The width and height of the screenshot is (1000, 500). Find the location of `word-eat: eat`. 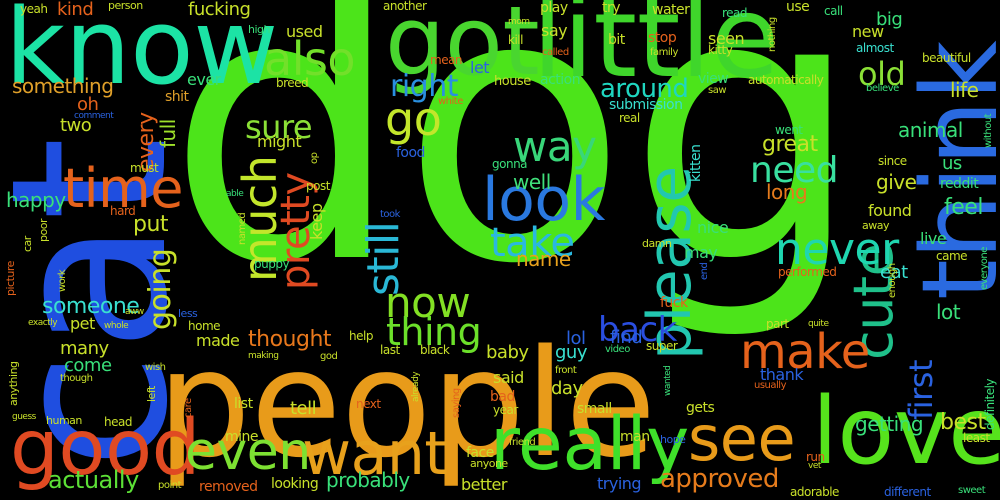

word-eat: eat is located at coordinates (894, 272).